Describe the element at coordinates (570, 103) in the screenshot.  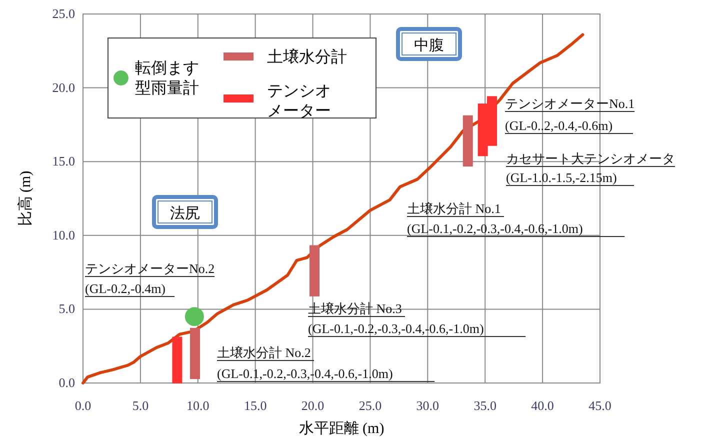
I see `annotation: テンシオメーターNo.1` at that location.